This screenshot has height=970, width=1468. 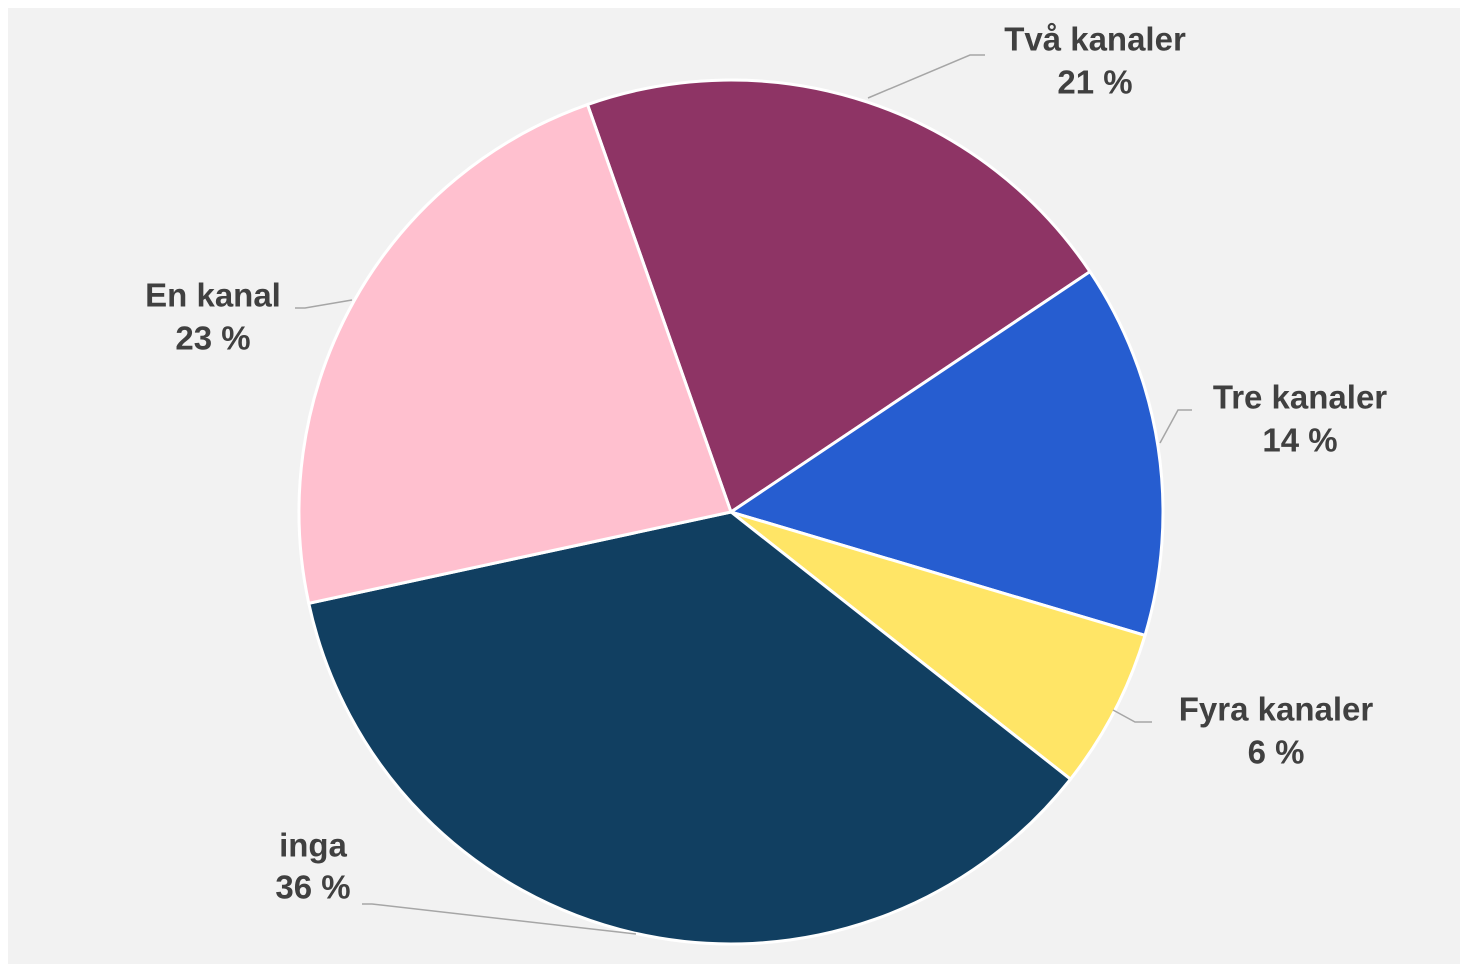 I want to click on slice-label: Två kanaler, so click(x=1095, y=39).